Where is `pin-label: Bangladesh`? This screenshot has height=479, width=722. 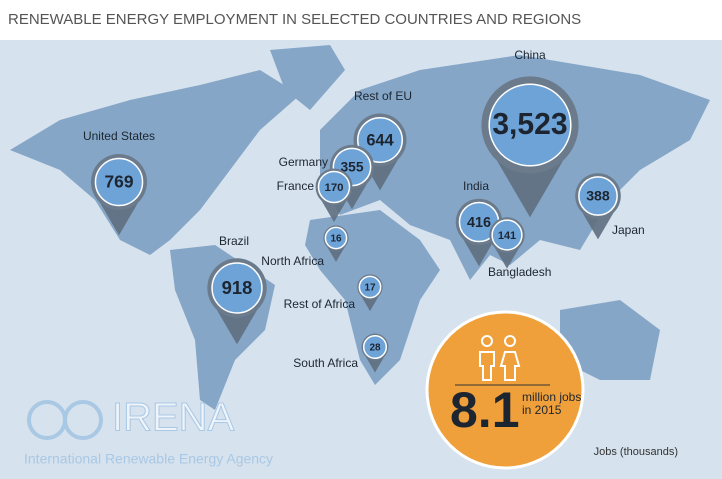 pin-label: Bangladesh is located at coordinates (519, 272).